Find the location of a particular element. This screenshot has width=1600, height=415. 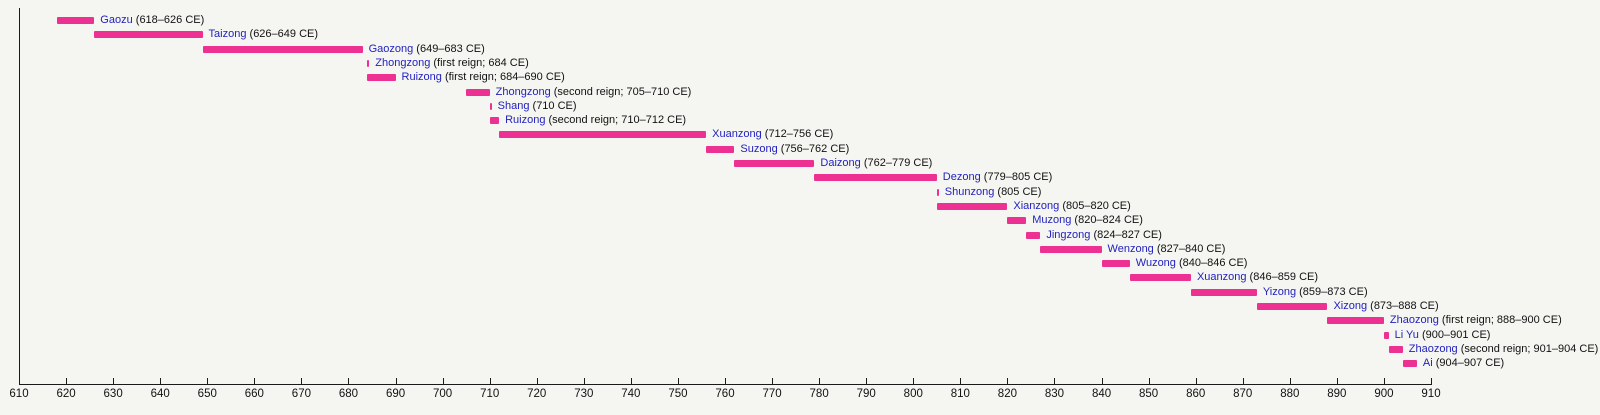

reign-detail: (827–840 CE) is located at coordinates (1189, 248).